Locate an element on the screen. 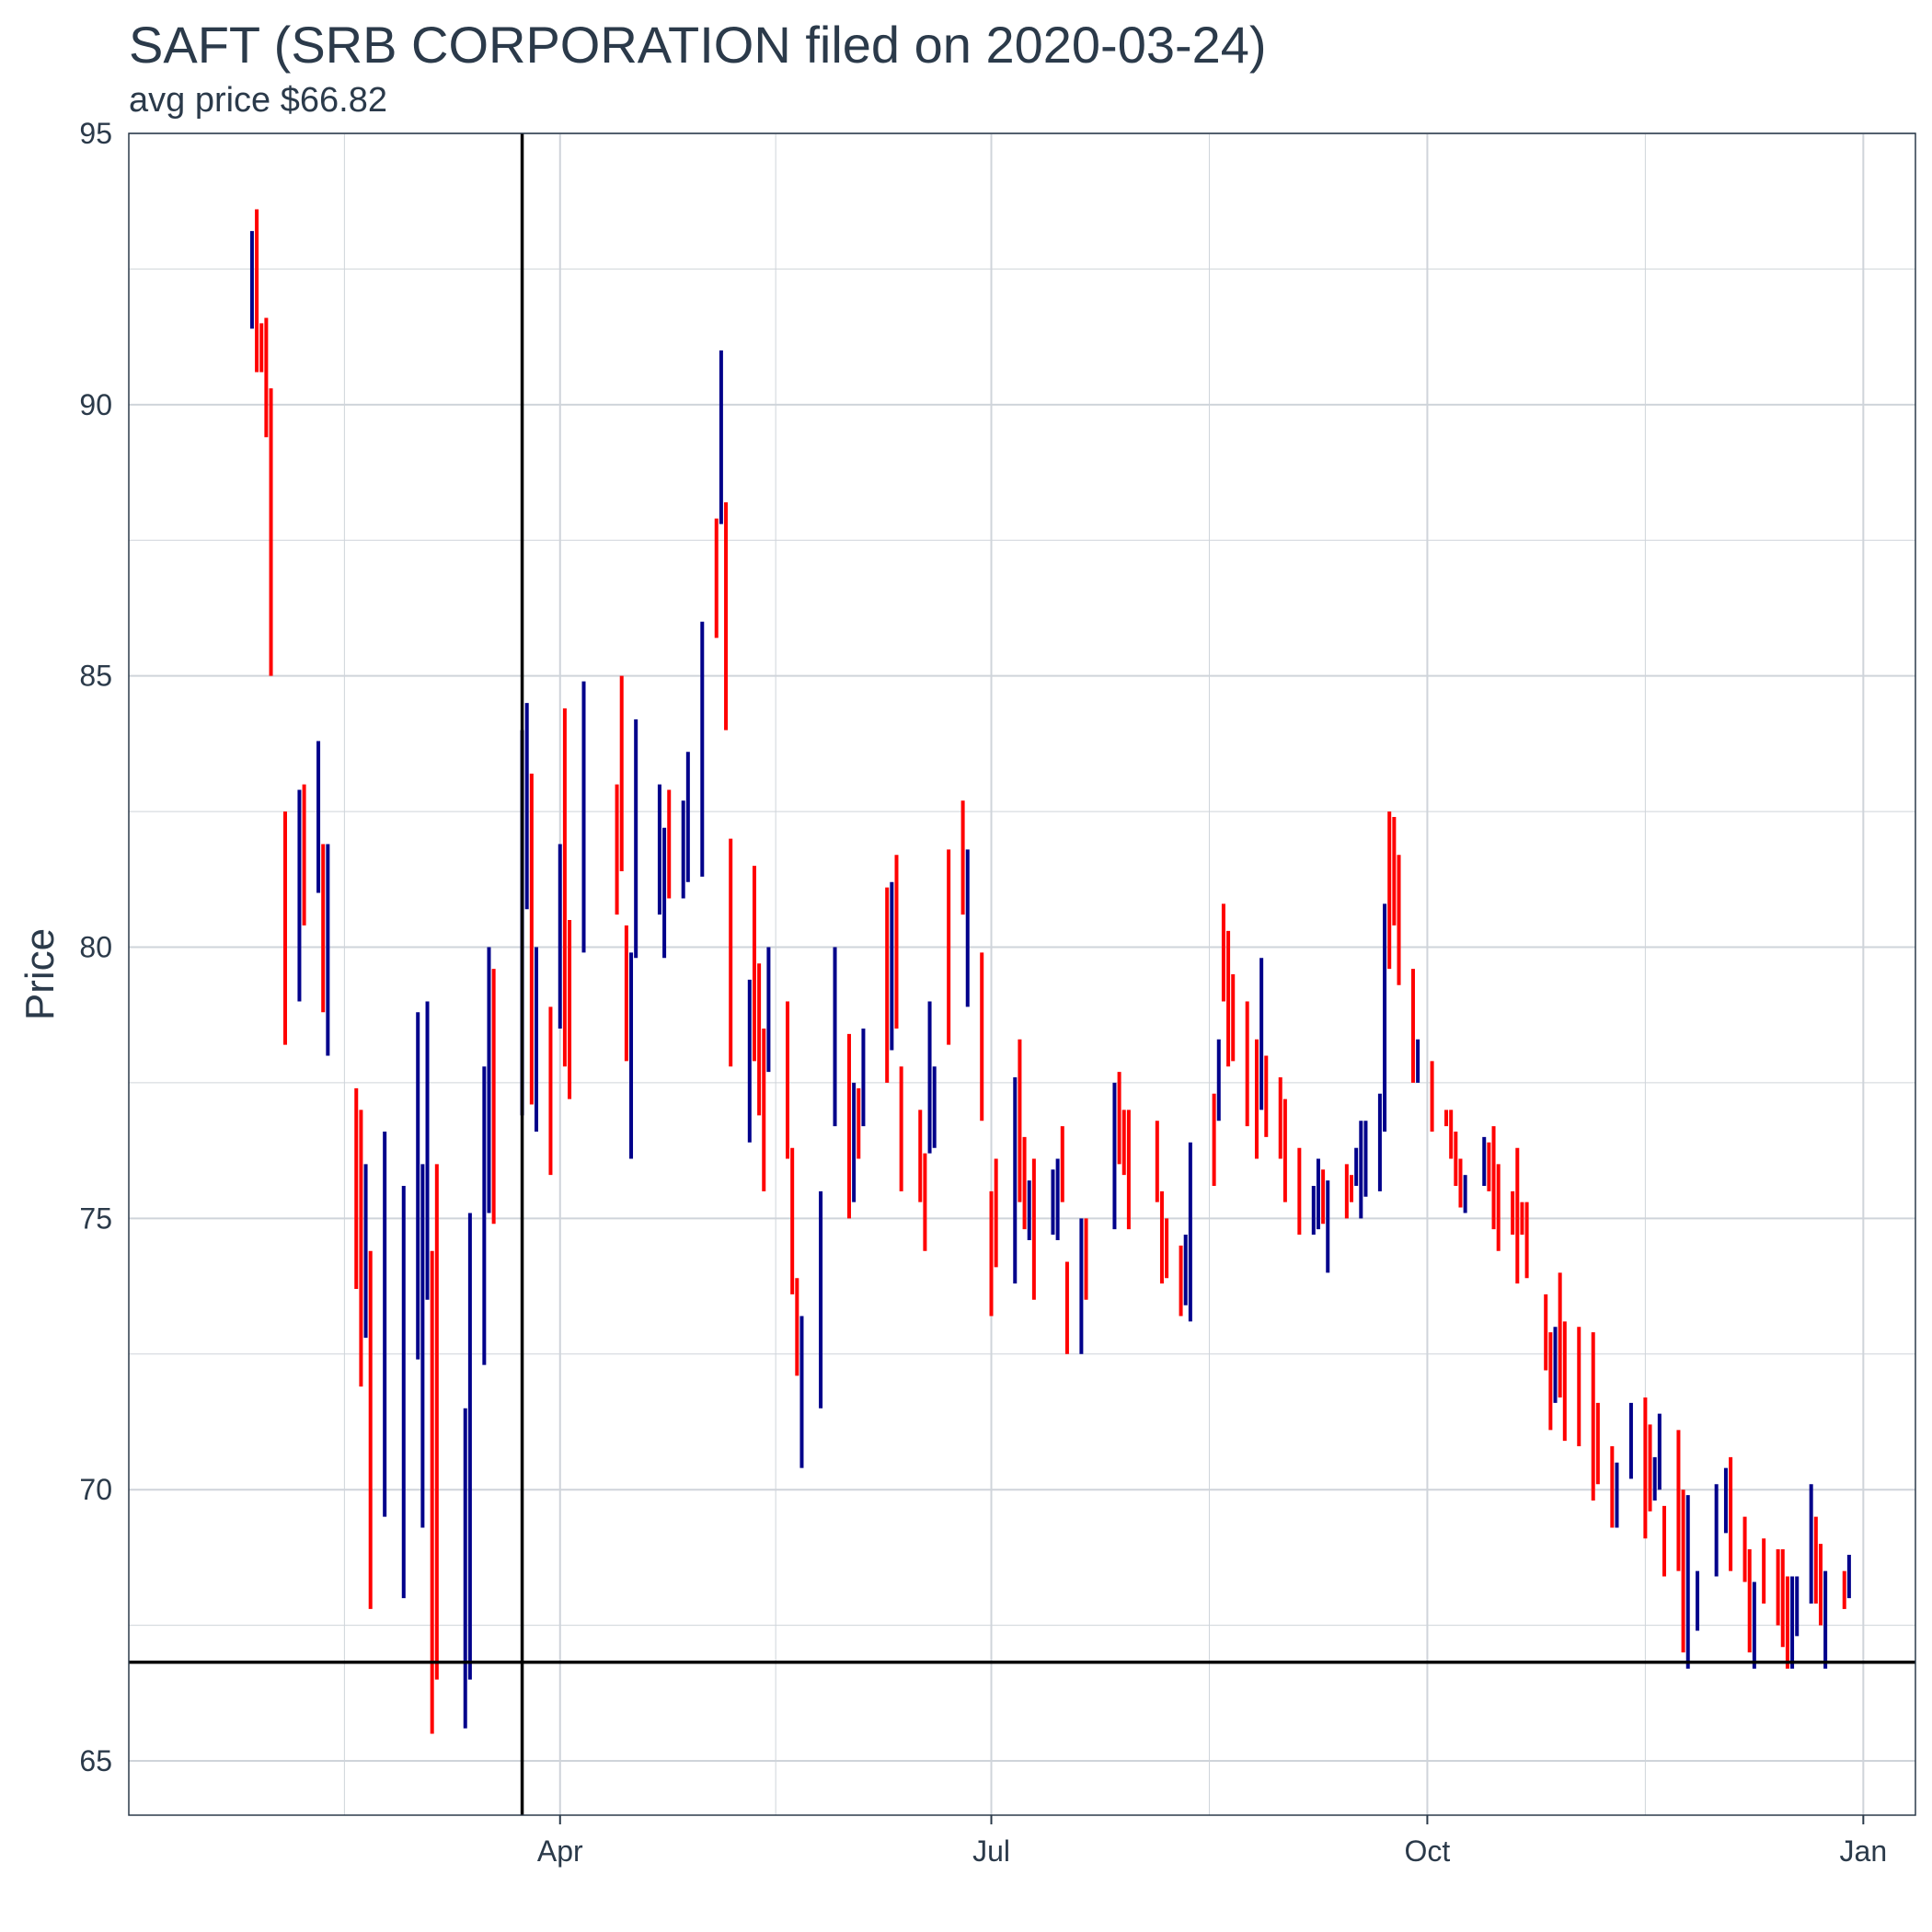  y-tick-label: 95 is located at coordinates (95, 133).